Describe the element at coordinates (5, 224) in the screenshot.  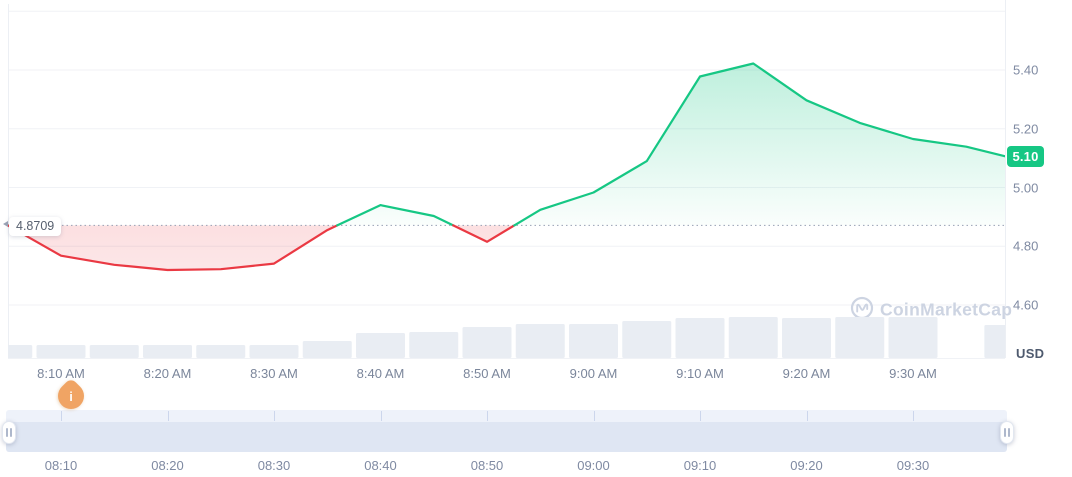
I see `open-price-marker-icon` at that location.